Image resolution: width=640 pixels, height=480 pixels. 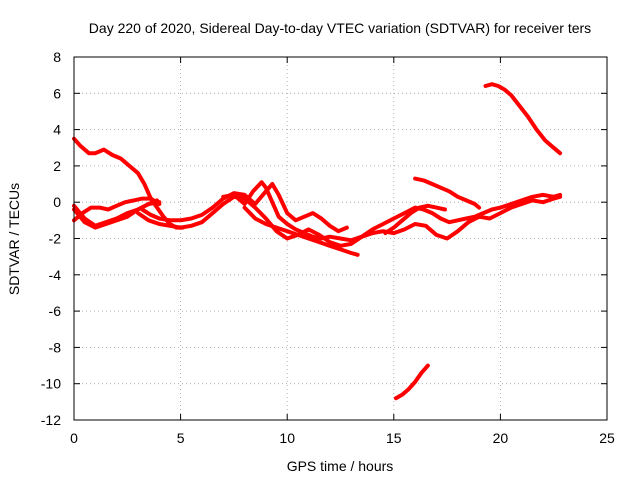 I want to click on y-tick-label: 0, so click(x=57, y=202).